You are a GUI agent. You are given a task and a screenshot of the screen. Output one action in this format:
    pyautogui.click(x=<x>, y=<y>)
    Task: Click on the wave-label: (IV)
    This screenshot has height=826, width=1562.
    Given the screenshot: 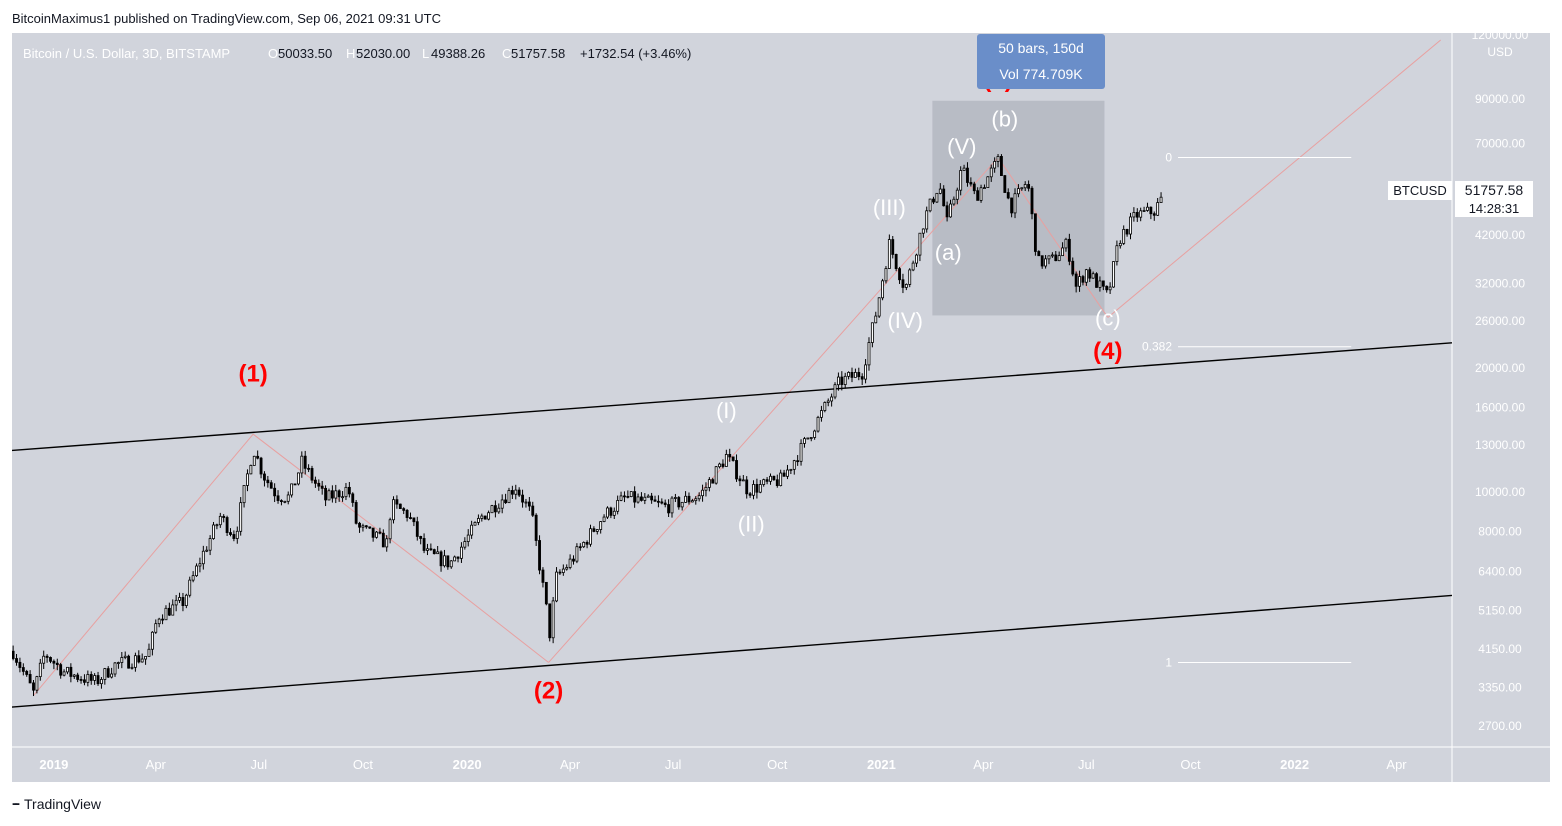 What is the action you would take?
    pyautogui.click(x=904, y=320)
    